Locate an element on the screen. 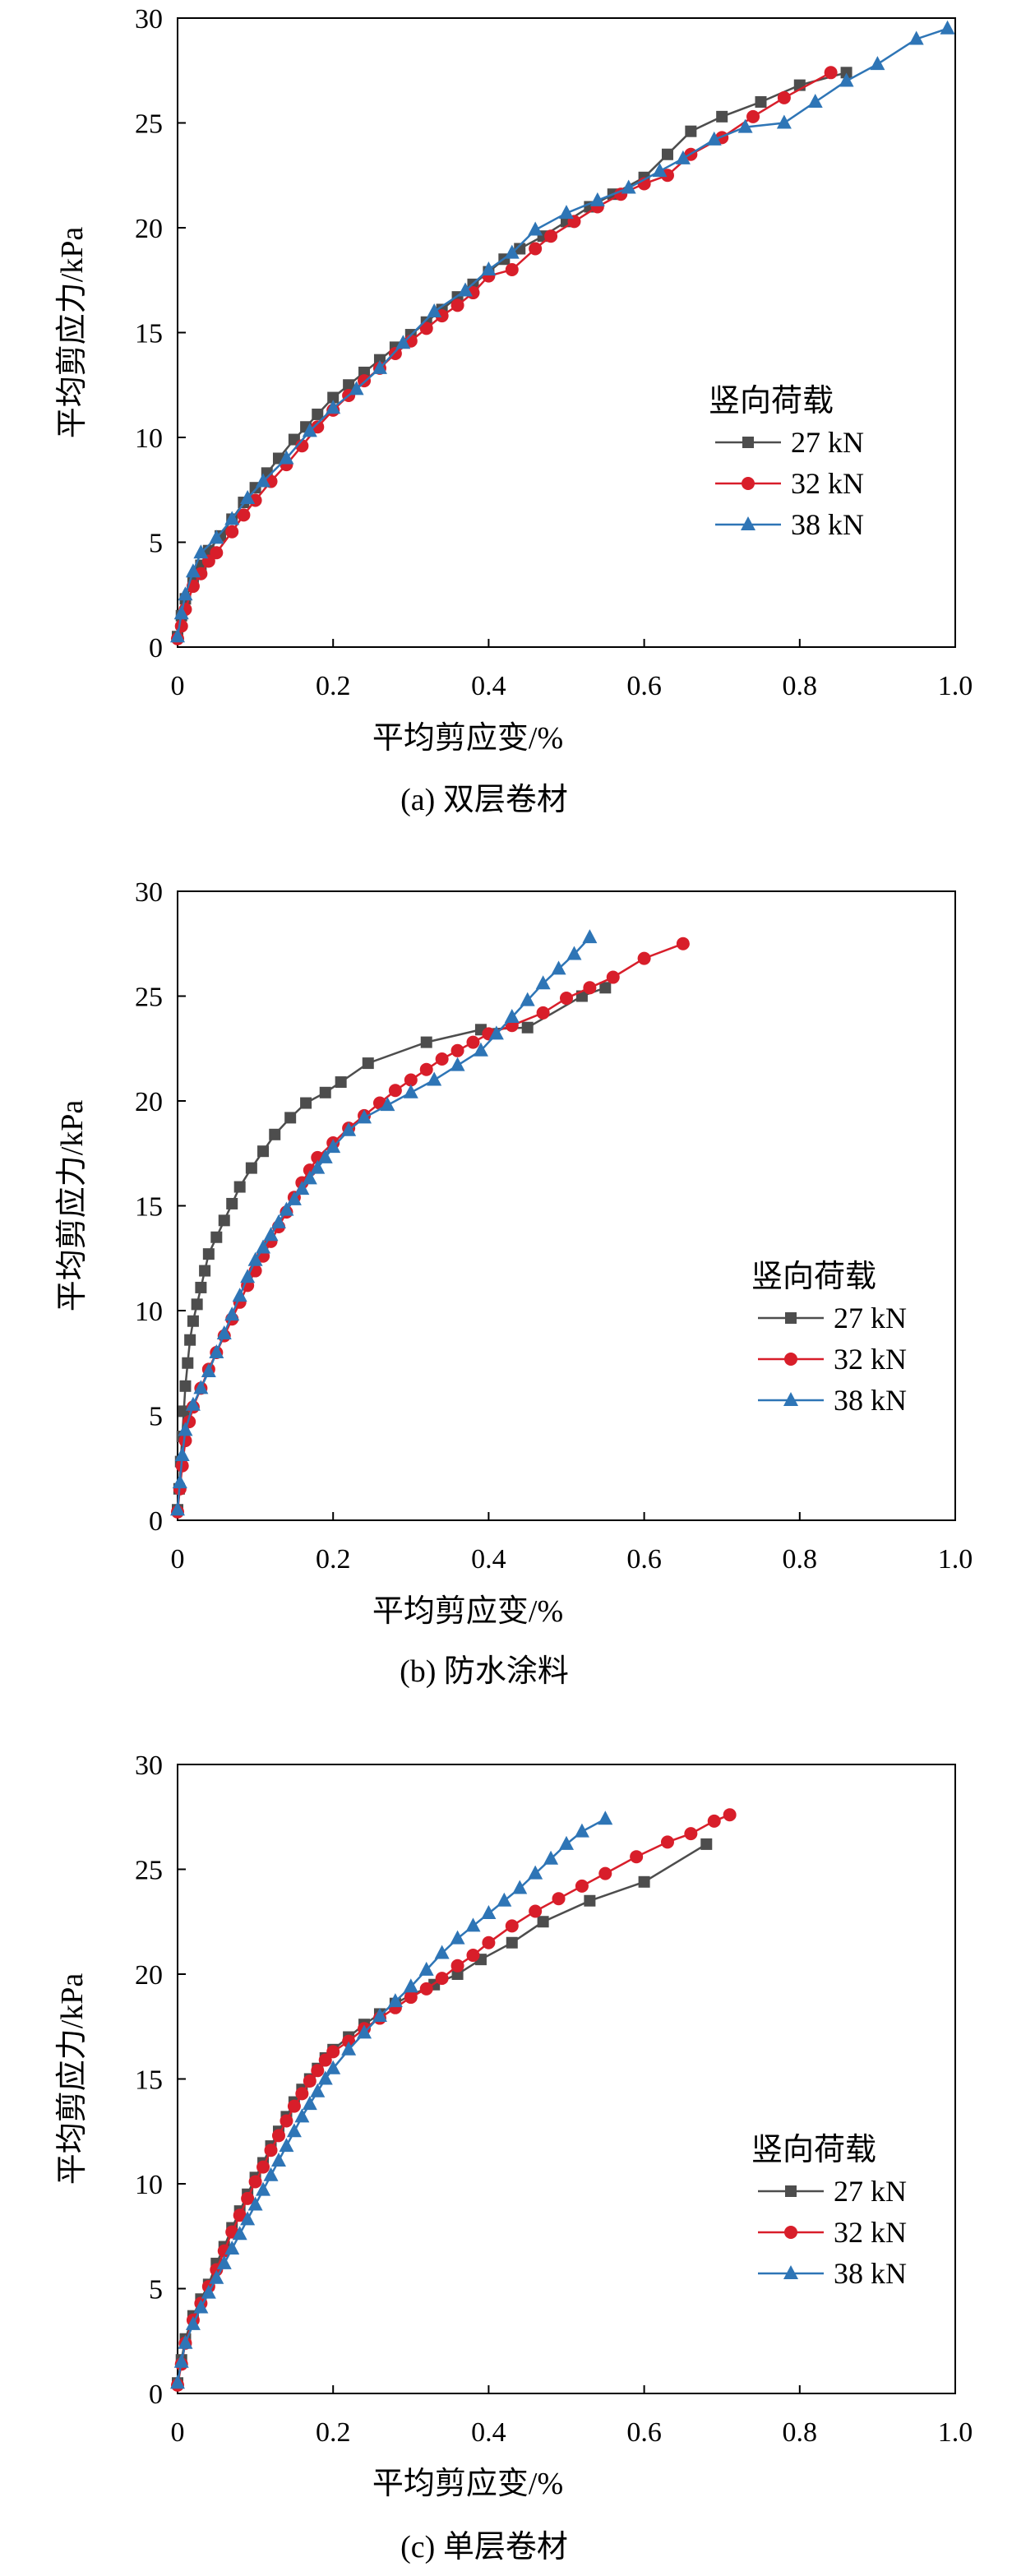  legend-swatch-marker is located at coordinates (790, 2272).